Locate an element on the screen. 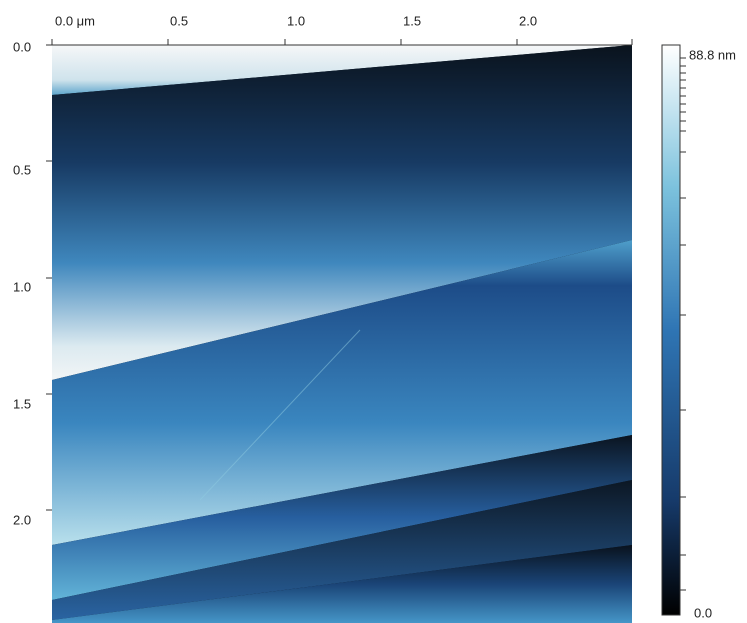  y-tick-label: 0.0 is located at coordinates (22, 46).